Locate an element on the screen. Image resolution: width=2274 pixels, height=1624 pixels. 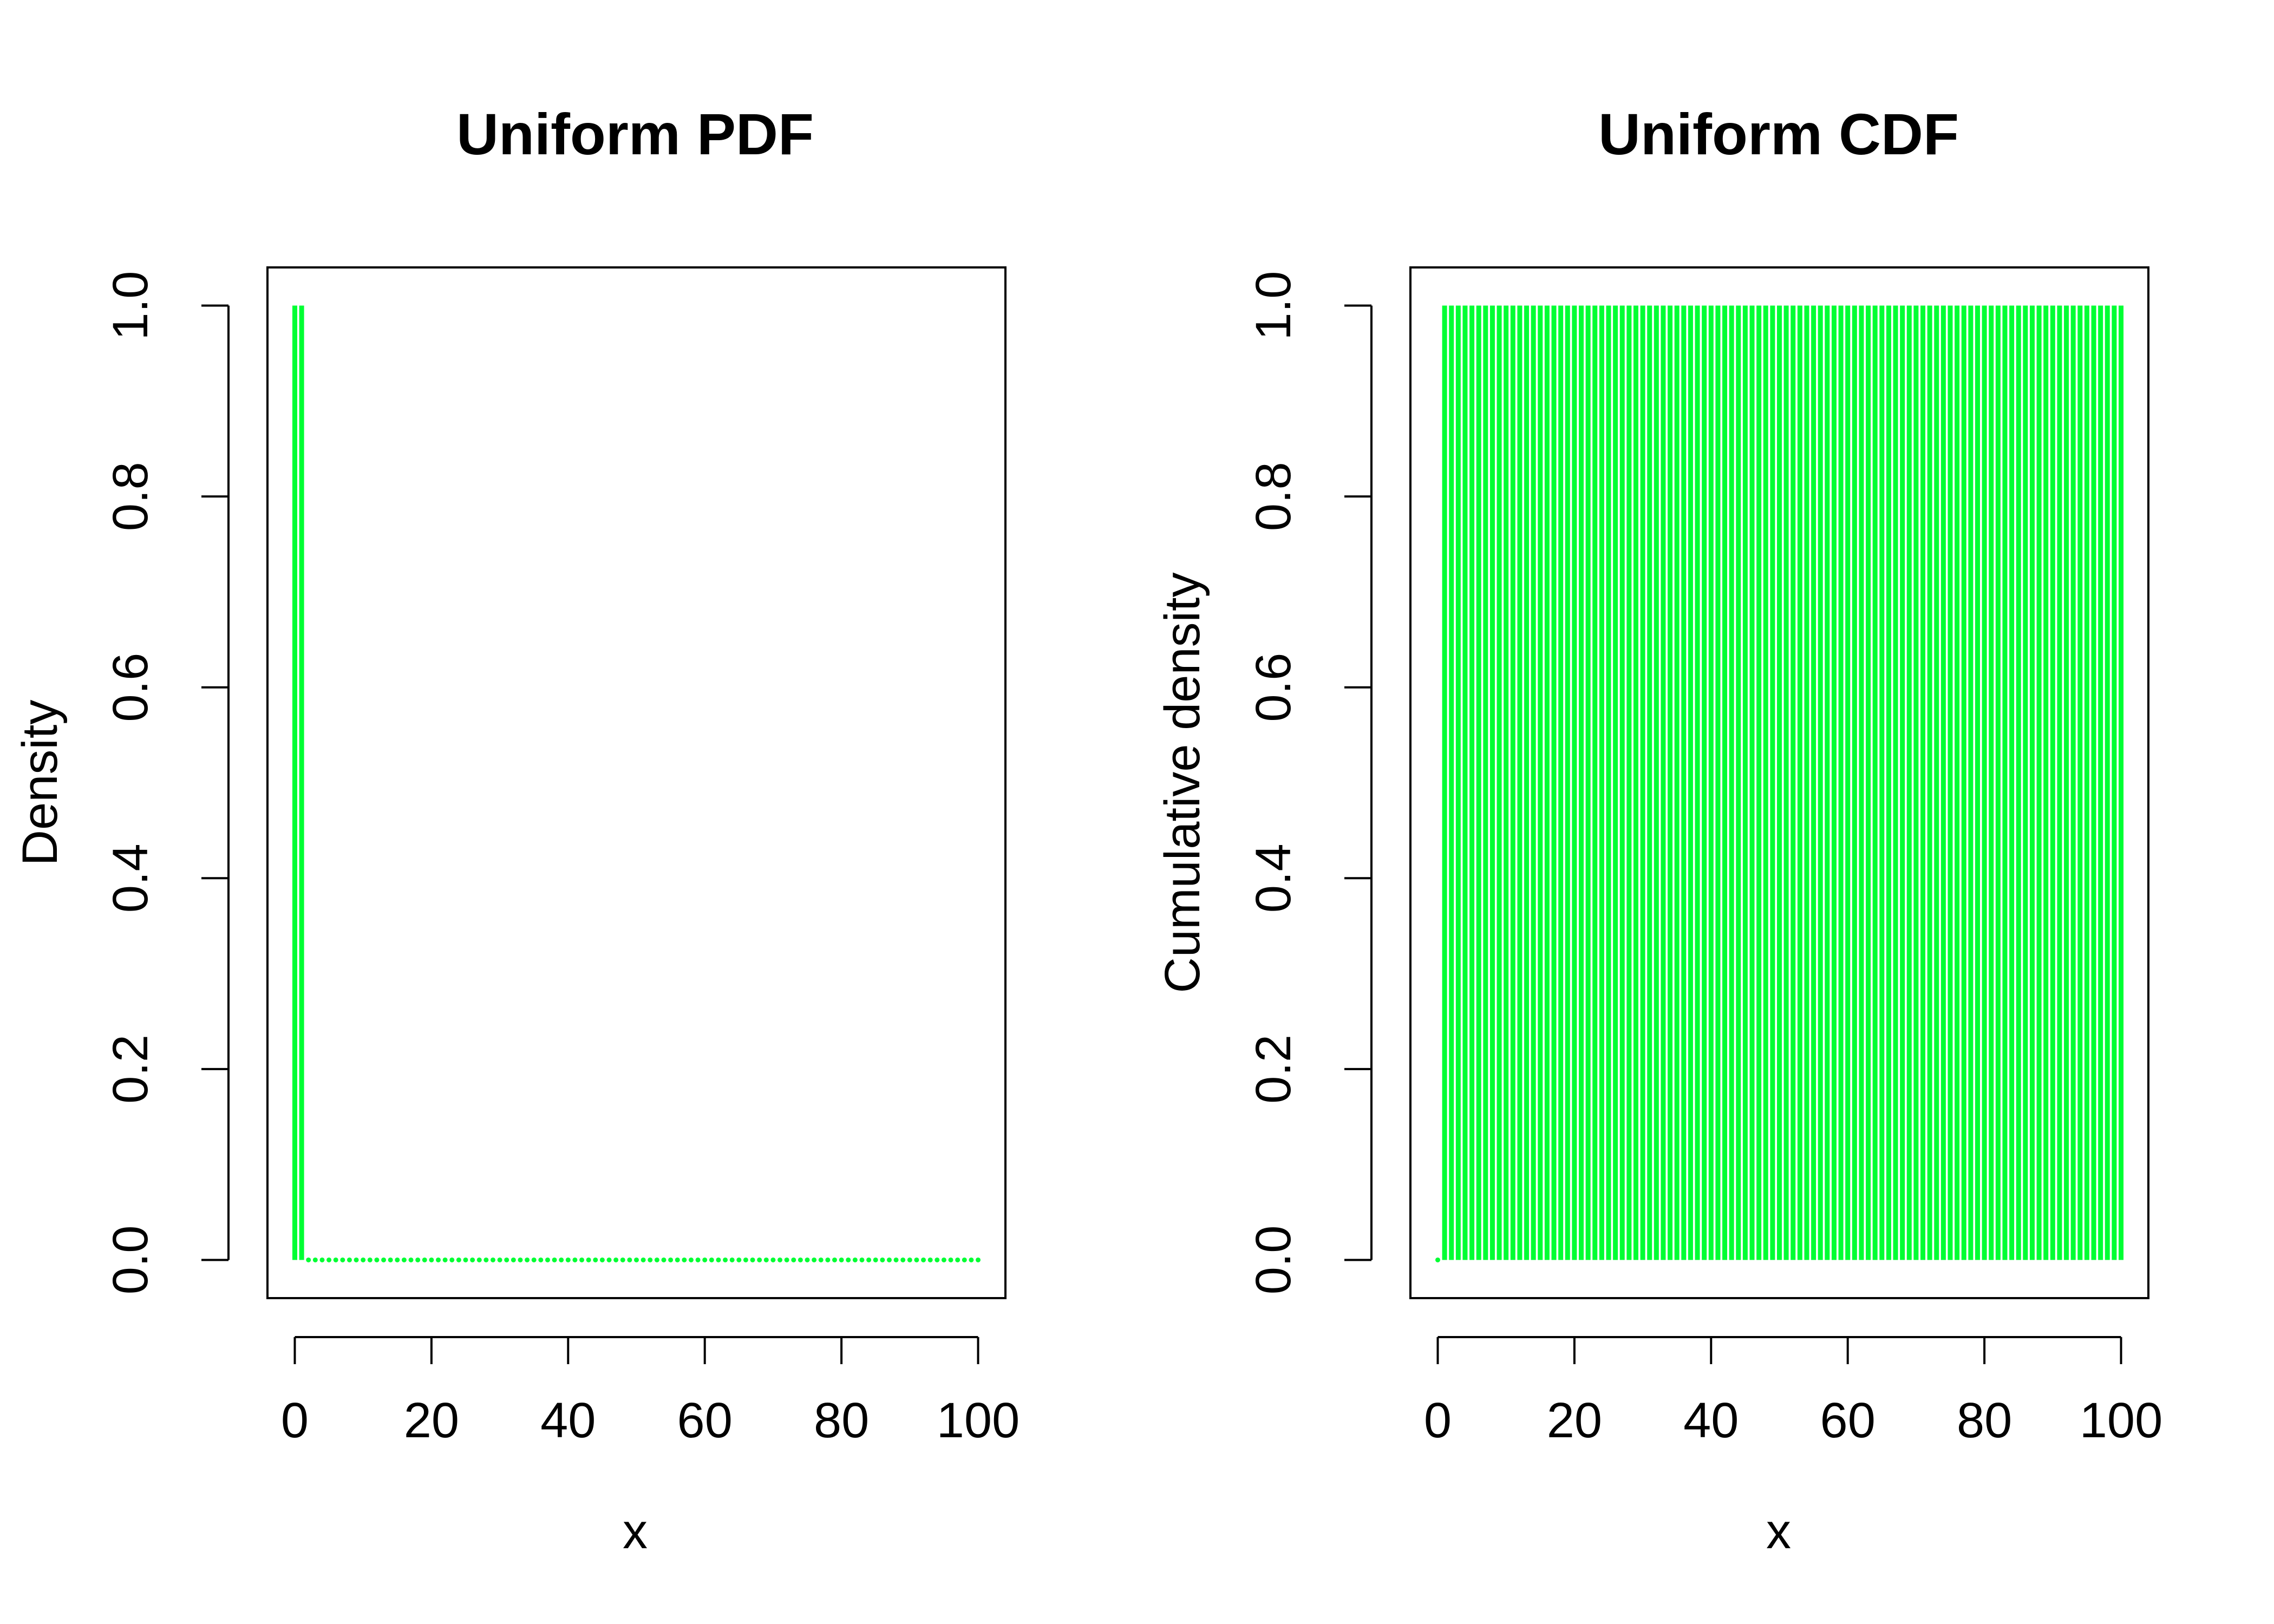
cdf-x-axis: 0 20 40 60 80 100 is located at coordinates (1794, 1392).